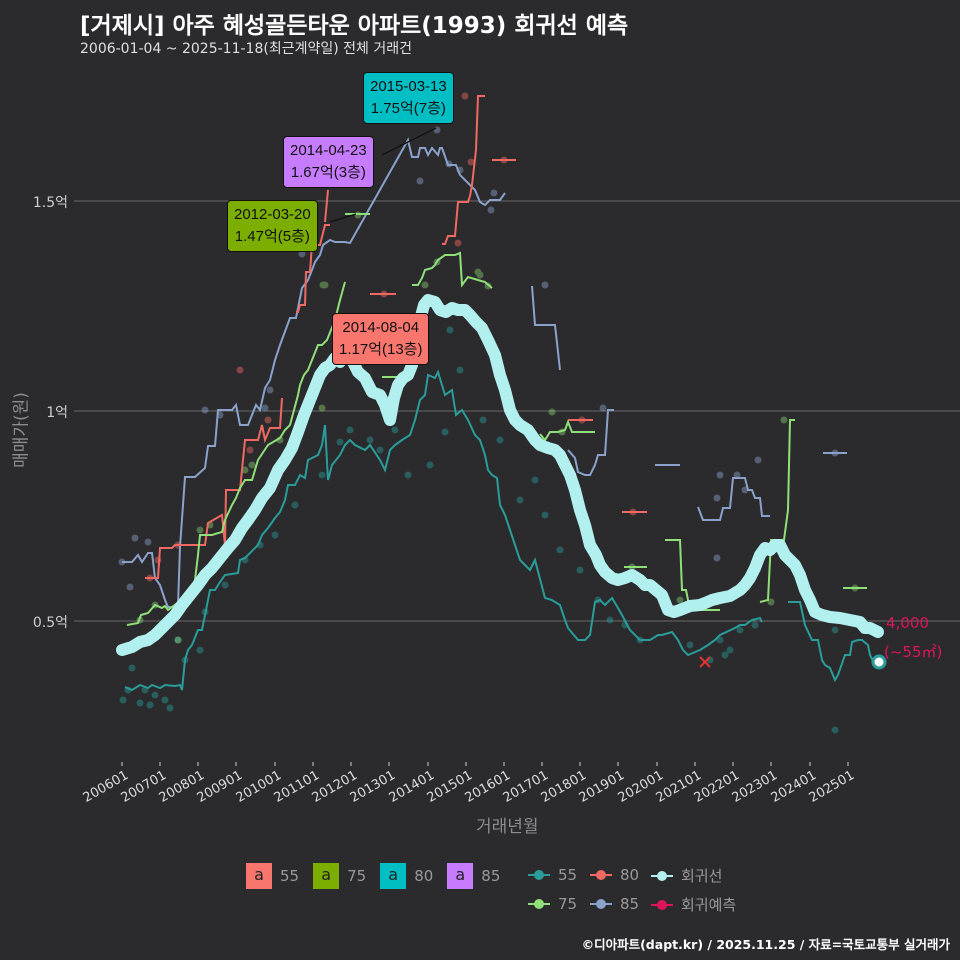  What do you see at coordinates (246, 49) in the screenshot?
I see `chart-subtitle: 2006-01-04 ~ 2025-11-18(최근계약일) 전체 거래건` at bounding box center [246, 49].